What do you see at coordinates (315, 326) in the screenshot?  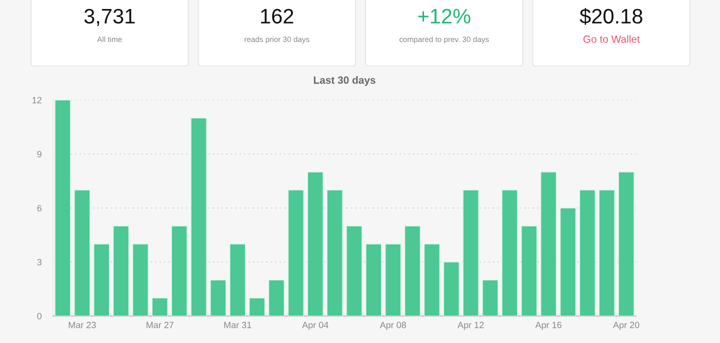 I see `x-tick-label: Apr 04` at bounding box center [315, 326].